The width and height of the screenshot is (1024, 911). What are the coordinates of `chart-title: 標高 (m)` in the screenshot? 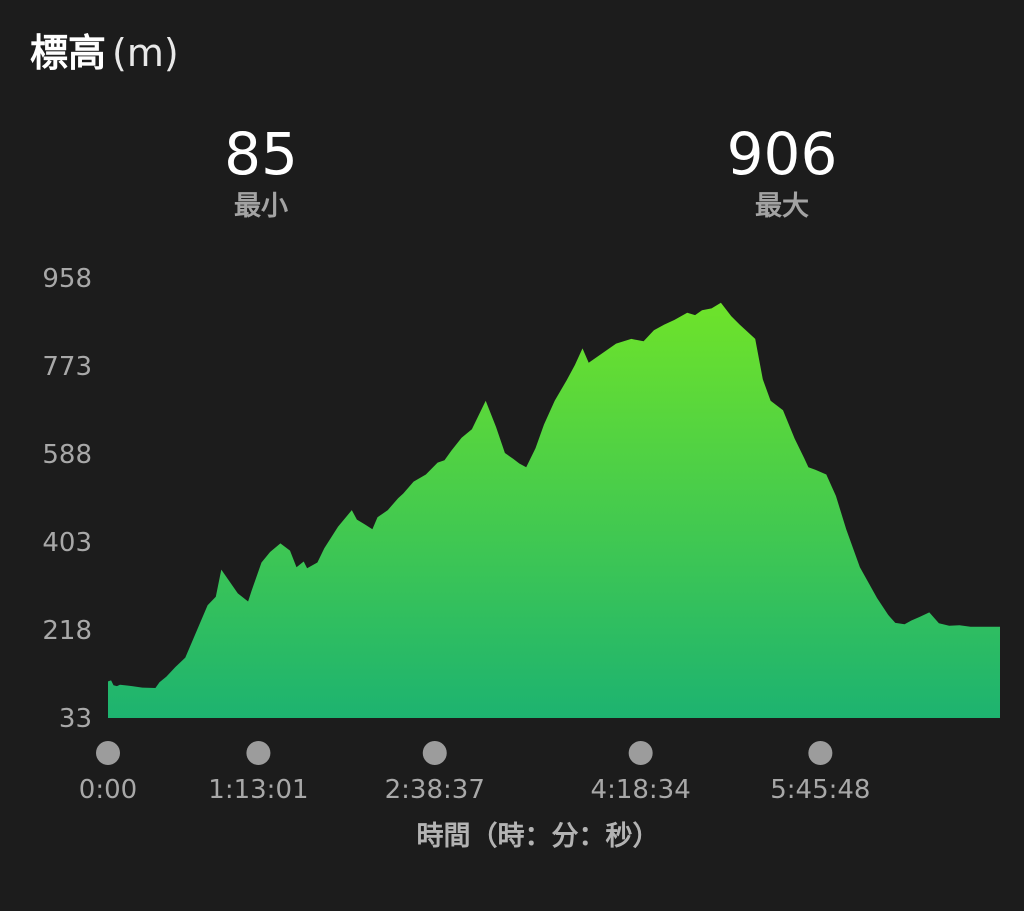 It's located at (104, 53).